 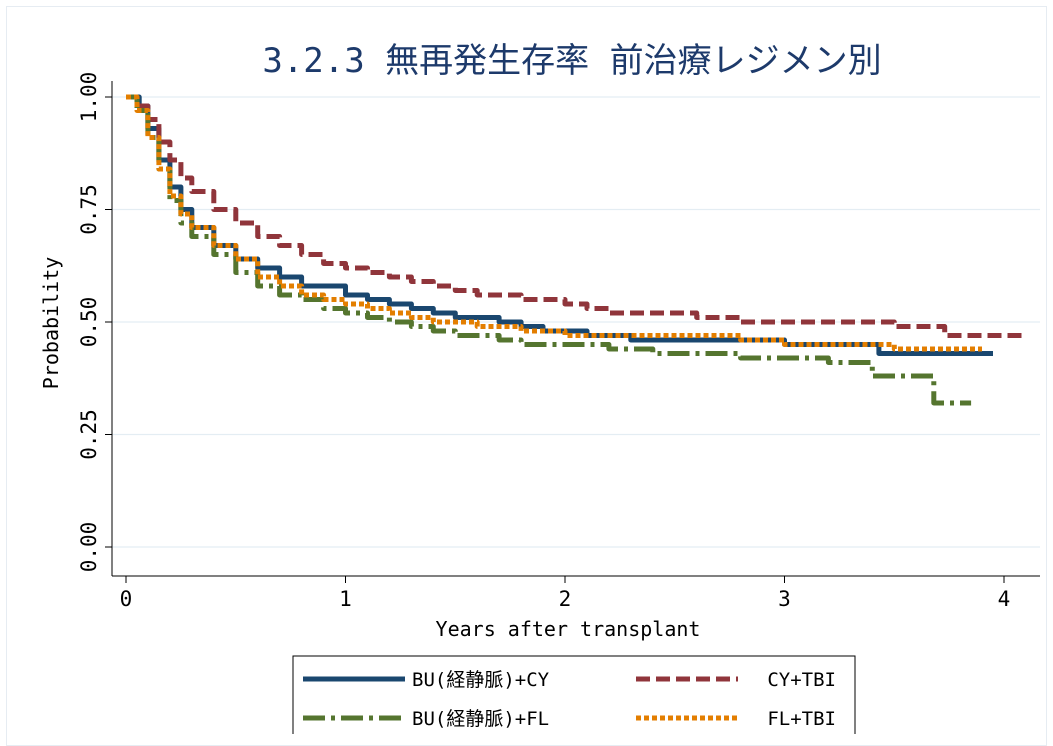 What do you see at coordinates (565, 599) in the screenshot?
I see `x-tick-label: 2` at bounding box center [565, 599].